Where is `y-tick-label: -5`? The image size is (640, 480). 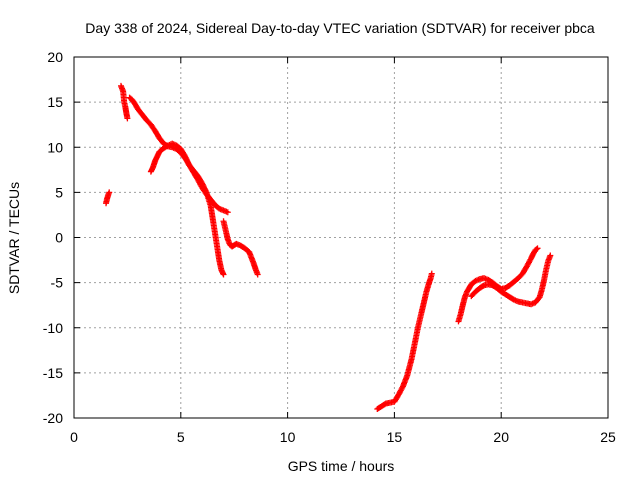
y-tick-label: -5 is located at coordinates (57, 283).